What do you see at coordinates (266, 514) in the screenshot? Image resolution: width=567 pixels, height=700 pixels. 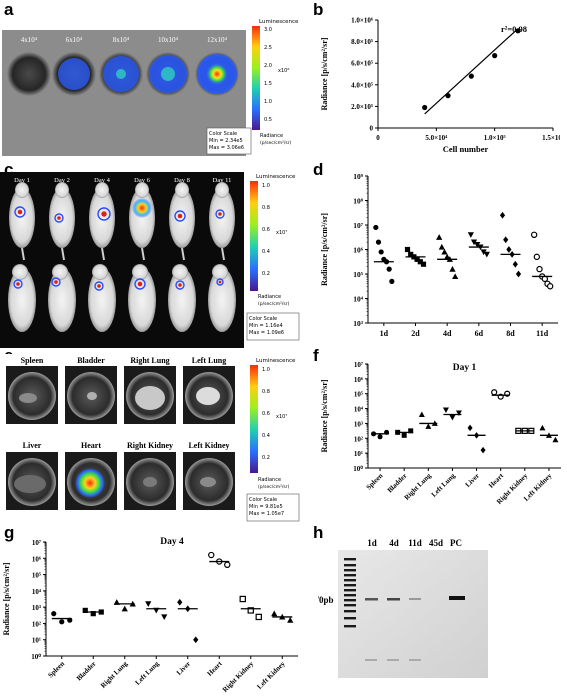 I see `svg-text: Max = 1.05e7` at bounding box center [266, 514].